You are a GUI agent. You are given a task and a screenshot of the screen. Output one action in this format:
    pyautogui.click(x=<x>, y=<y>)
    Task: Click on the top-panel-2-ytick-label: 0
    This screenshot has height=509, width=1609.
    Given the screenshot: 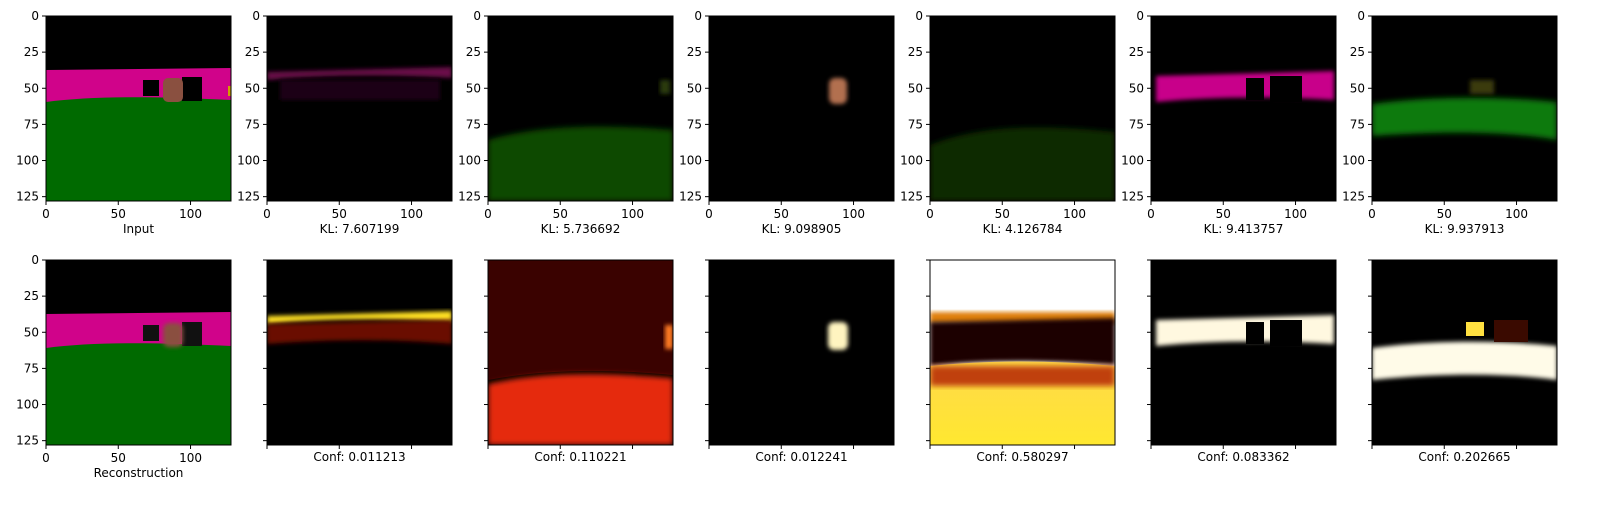 What is the action you would take?
    pyautogui.click(x=256, y=16)
    